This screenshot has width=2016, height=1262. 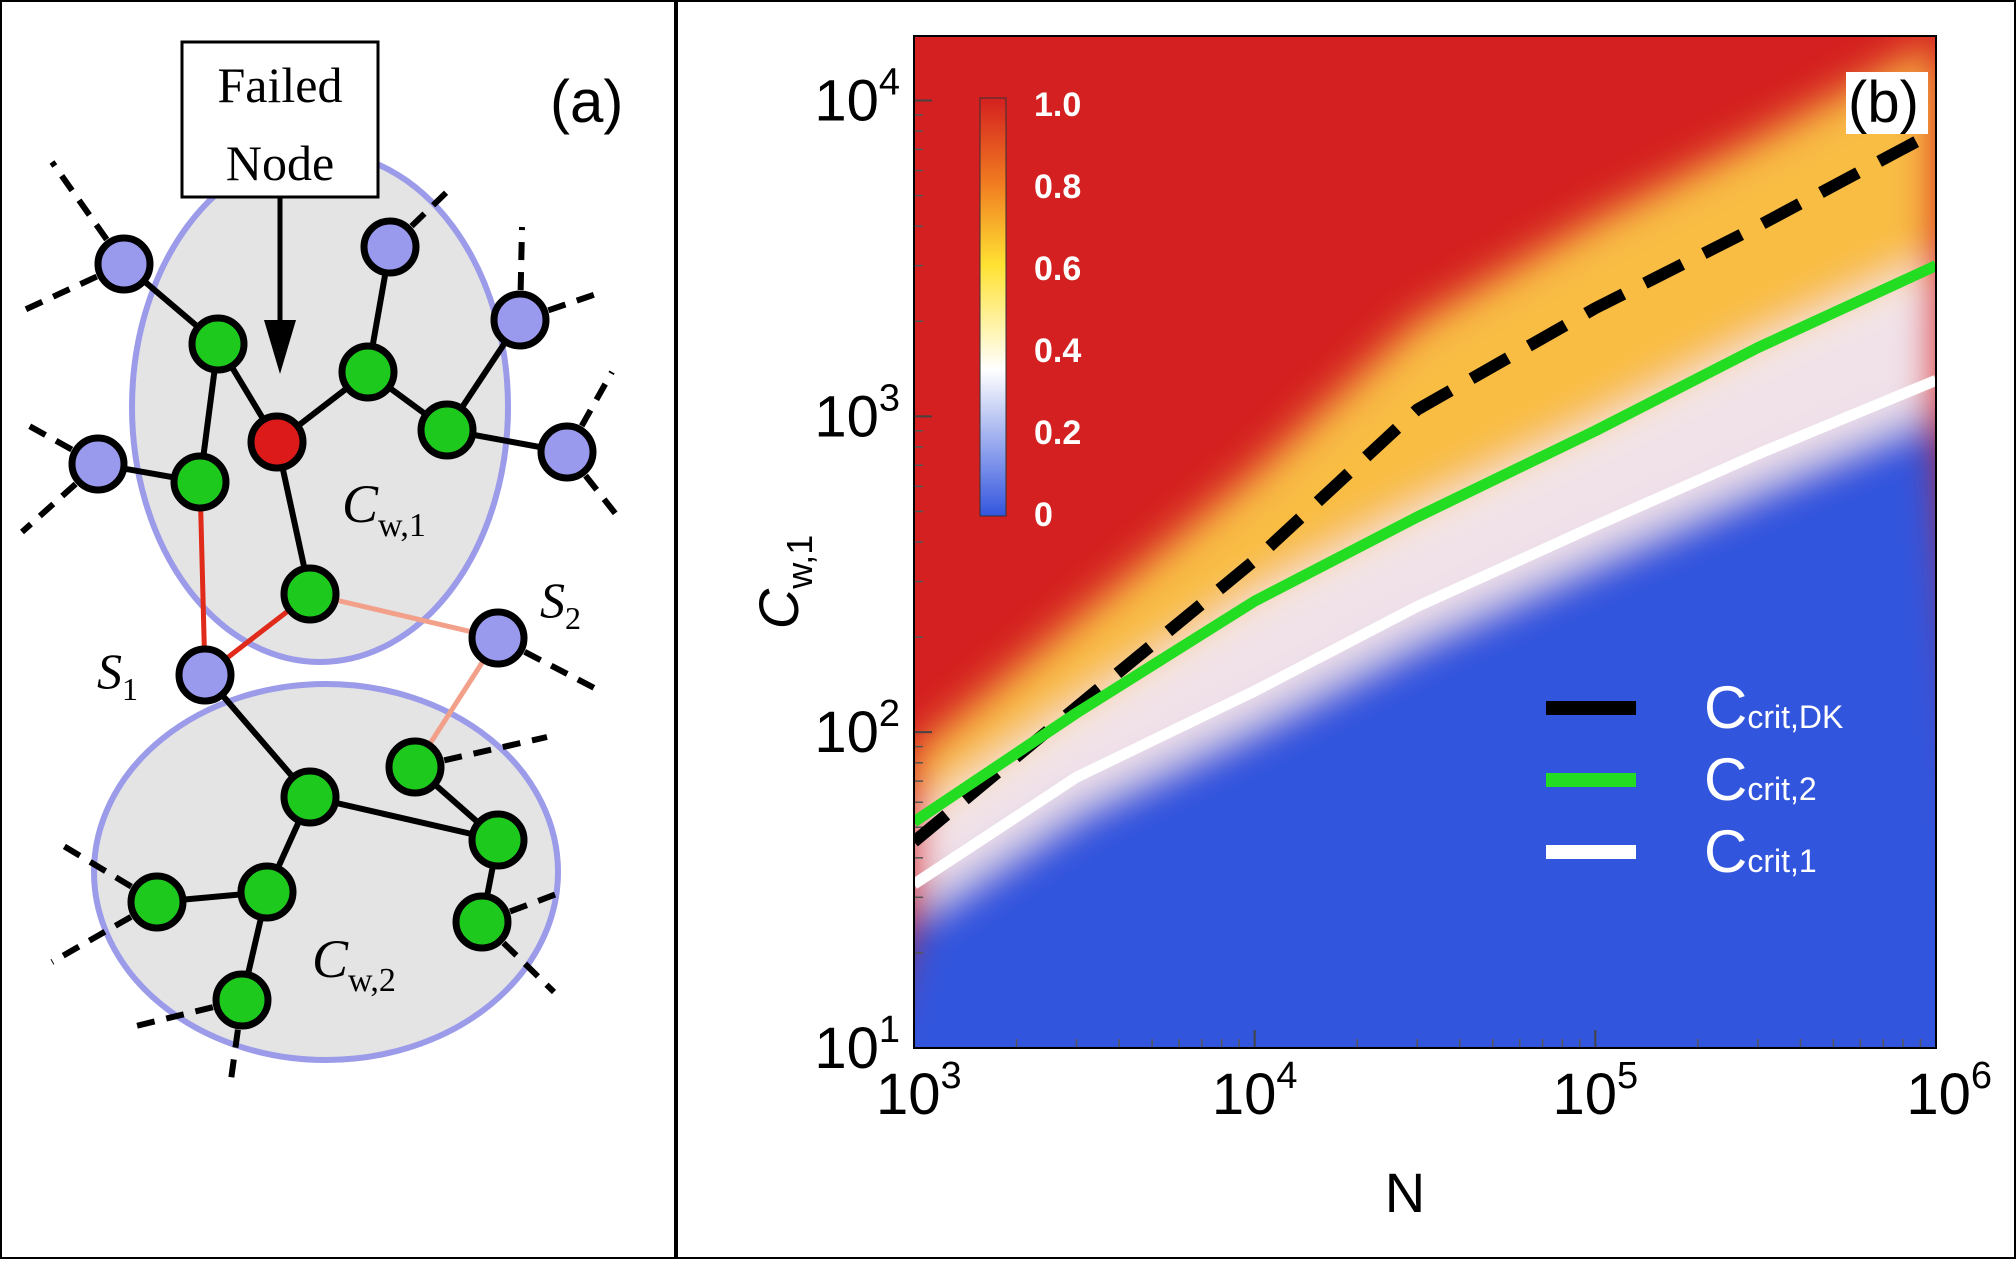 I want to click on y-axis-label: Cw,1, so click(x=783, y=582).